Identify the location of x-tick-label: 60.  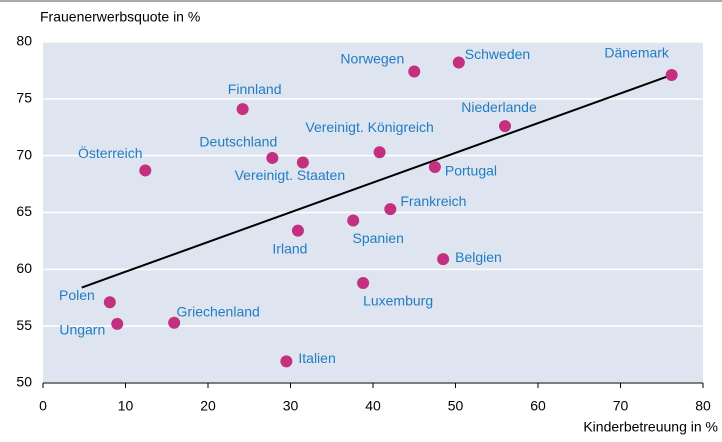
(538, 406).